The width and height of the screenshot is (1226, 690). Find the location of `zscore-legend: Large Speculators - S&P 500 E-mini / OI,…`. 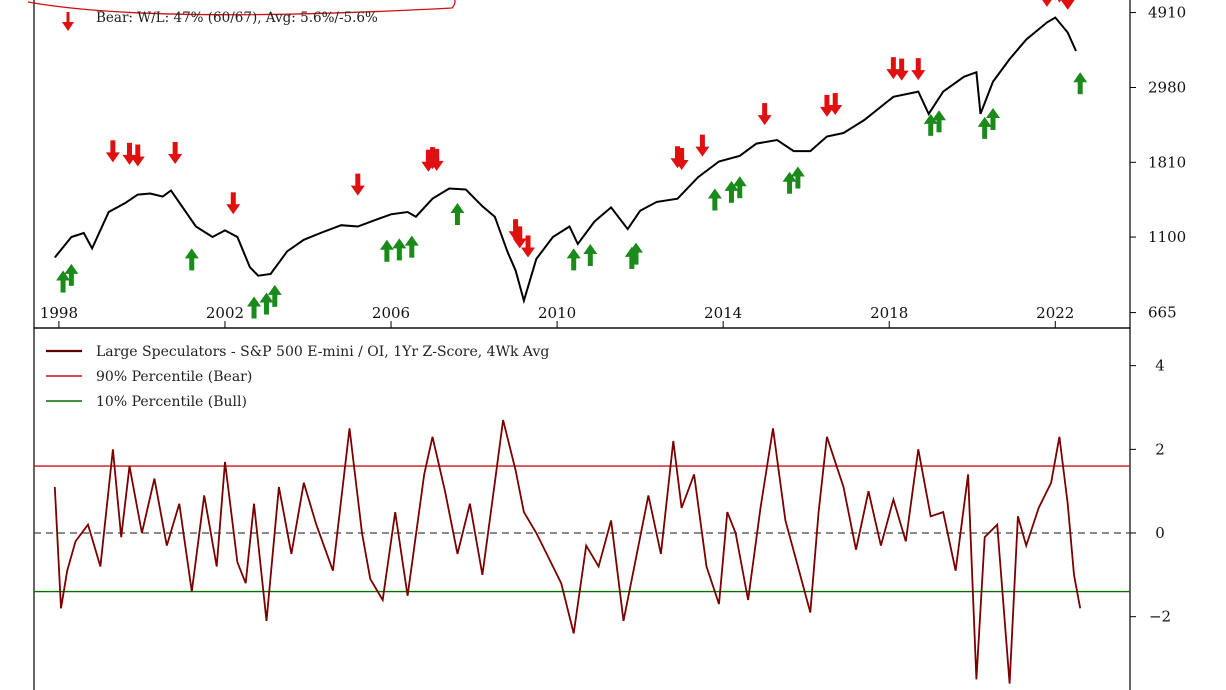

zscore-legend: Large Speculators - S&P 500 E-mini / OI,… is located at coordinates (297, 377).